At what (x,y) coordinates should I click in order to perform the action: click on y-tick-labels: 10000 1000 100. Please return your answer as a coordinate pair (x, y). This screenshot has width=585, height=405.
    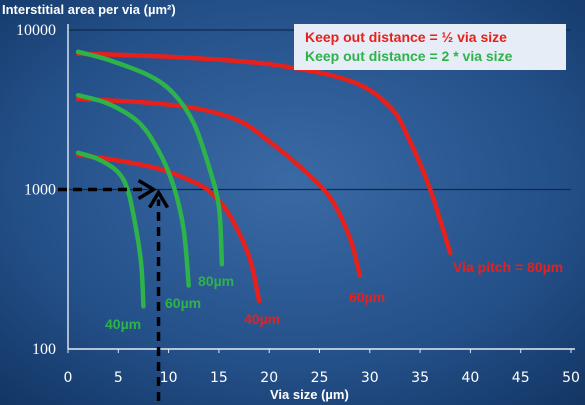
    Looking at the image, I should click on (36, 190).